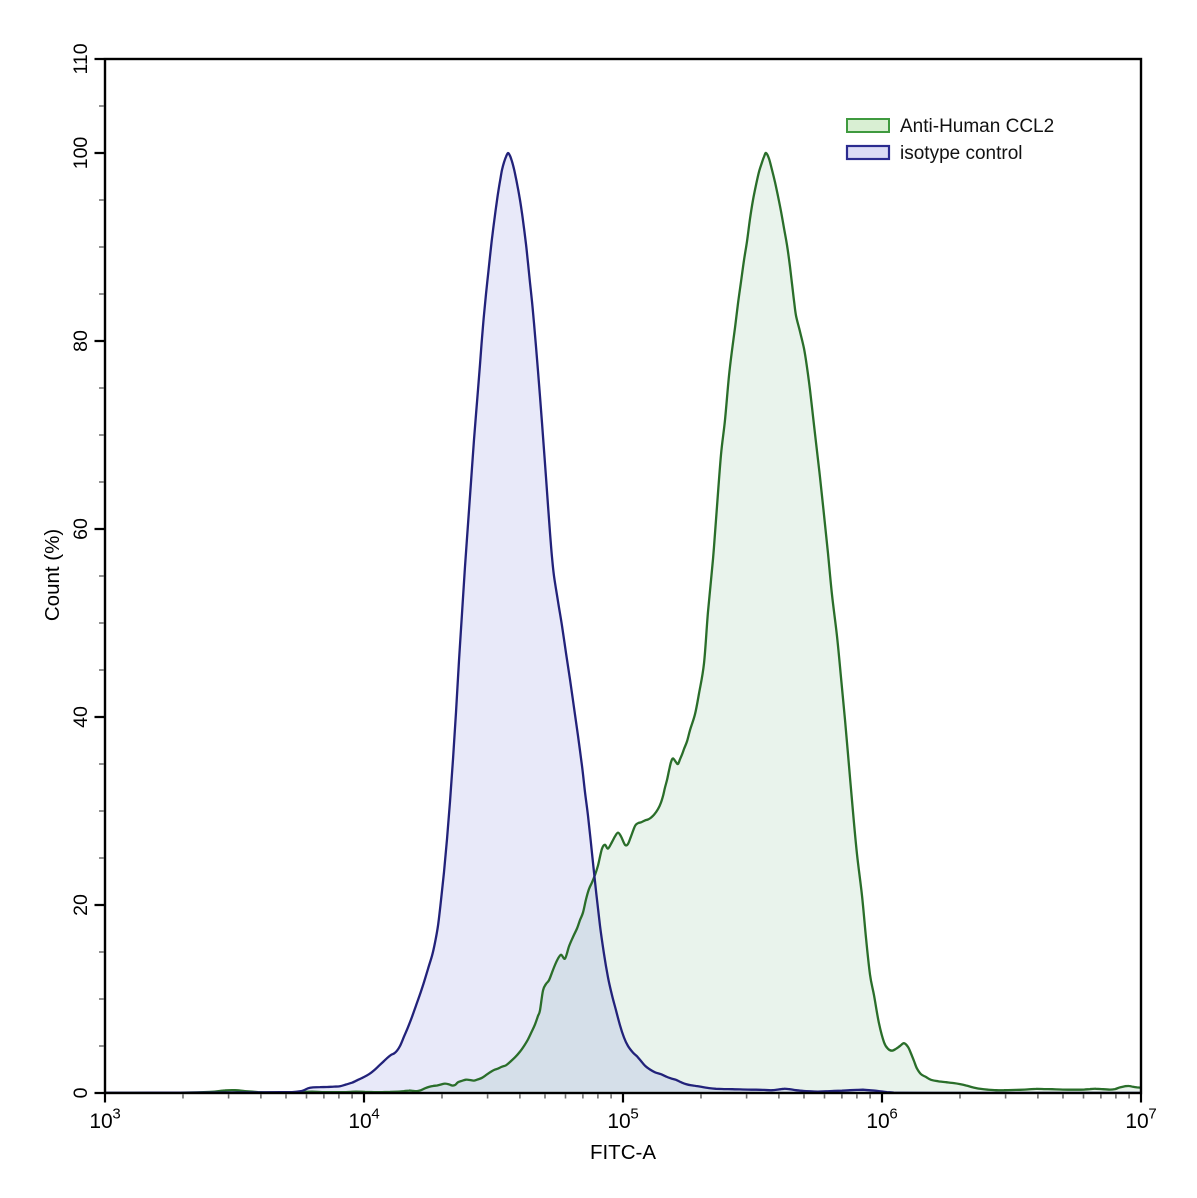 This screenshot has width=1197, height=1198. Describe the element at coordinates (116, 1114) in the screenshot. I see `svg-text: 3` at that location.